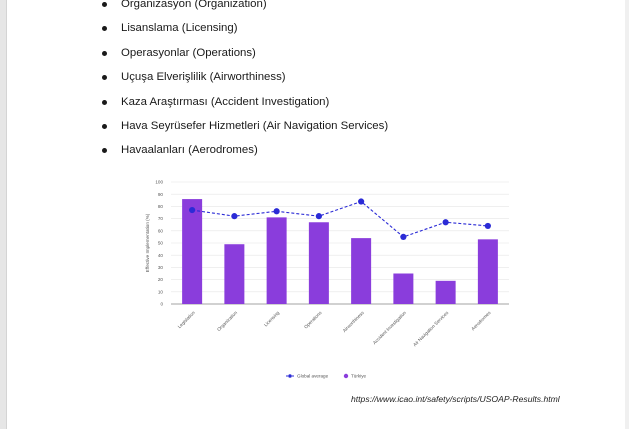  Describe the element at coordinates (313, 376) in the screenshot. I see `legend-global-average-label: Global average` at that location.